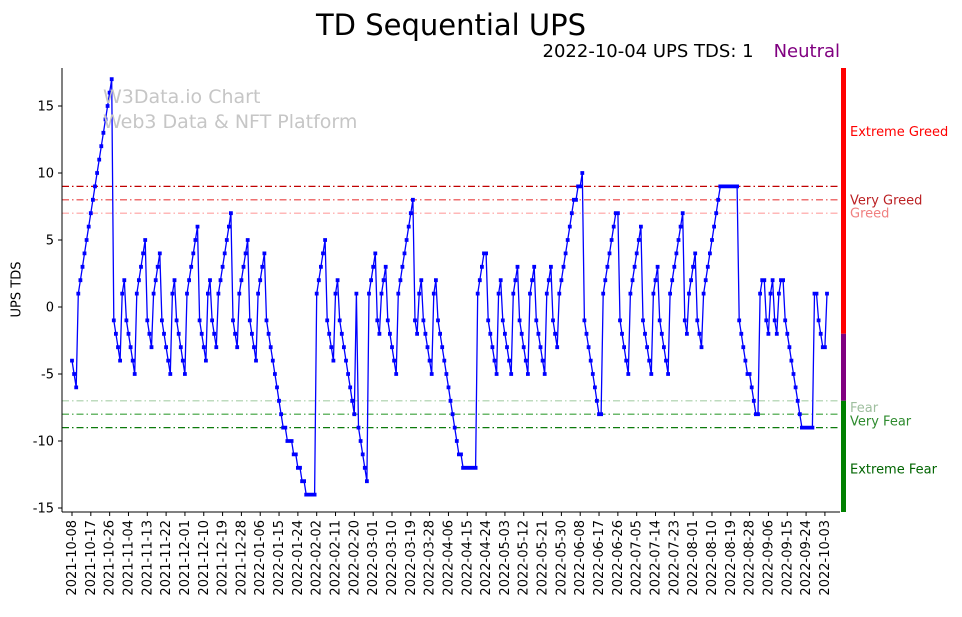  Describe the element at coordinates (336, 558) in the screenshot. I see `x-tick-label: 2022-02-11` at that location.